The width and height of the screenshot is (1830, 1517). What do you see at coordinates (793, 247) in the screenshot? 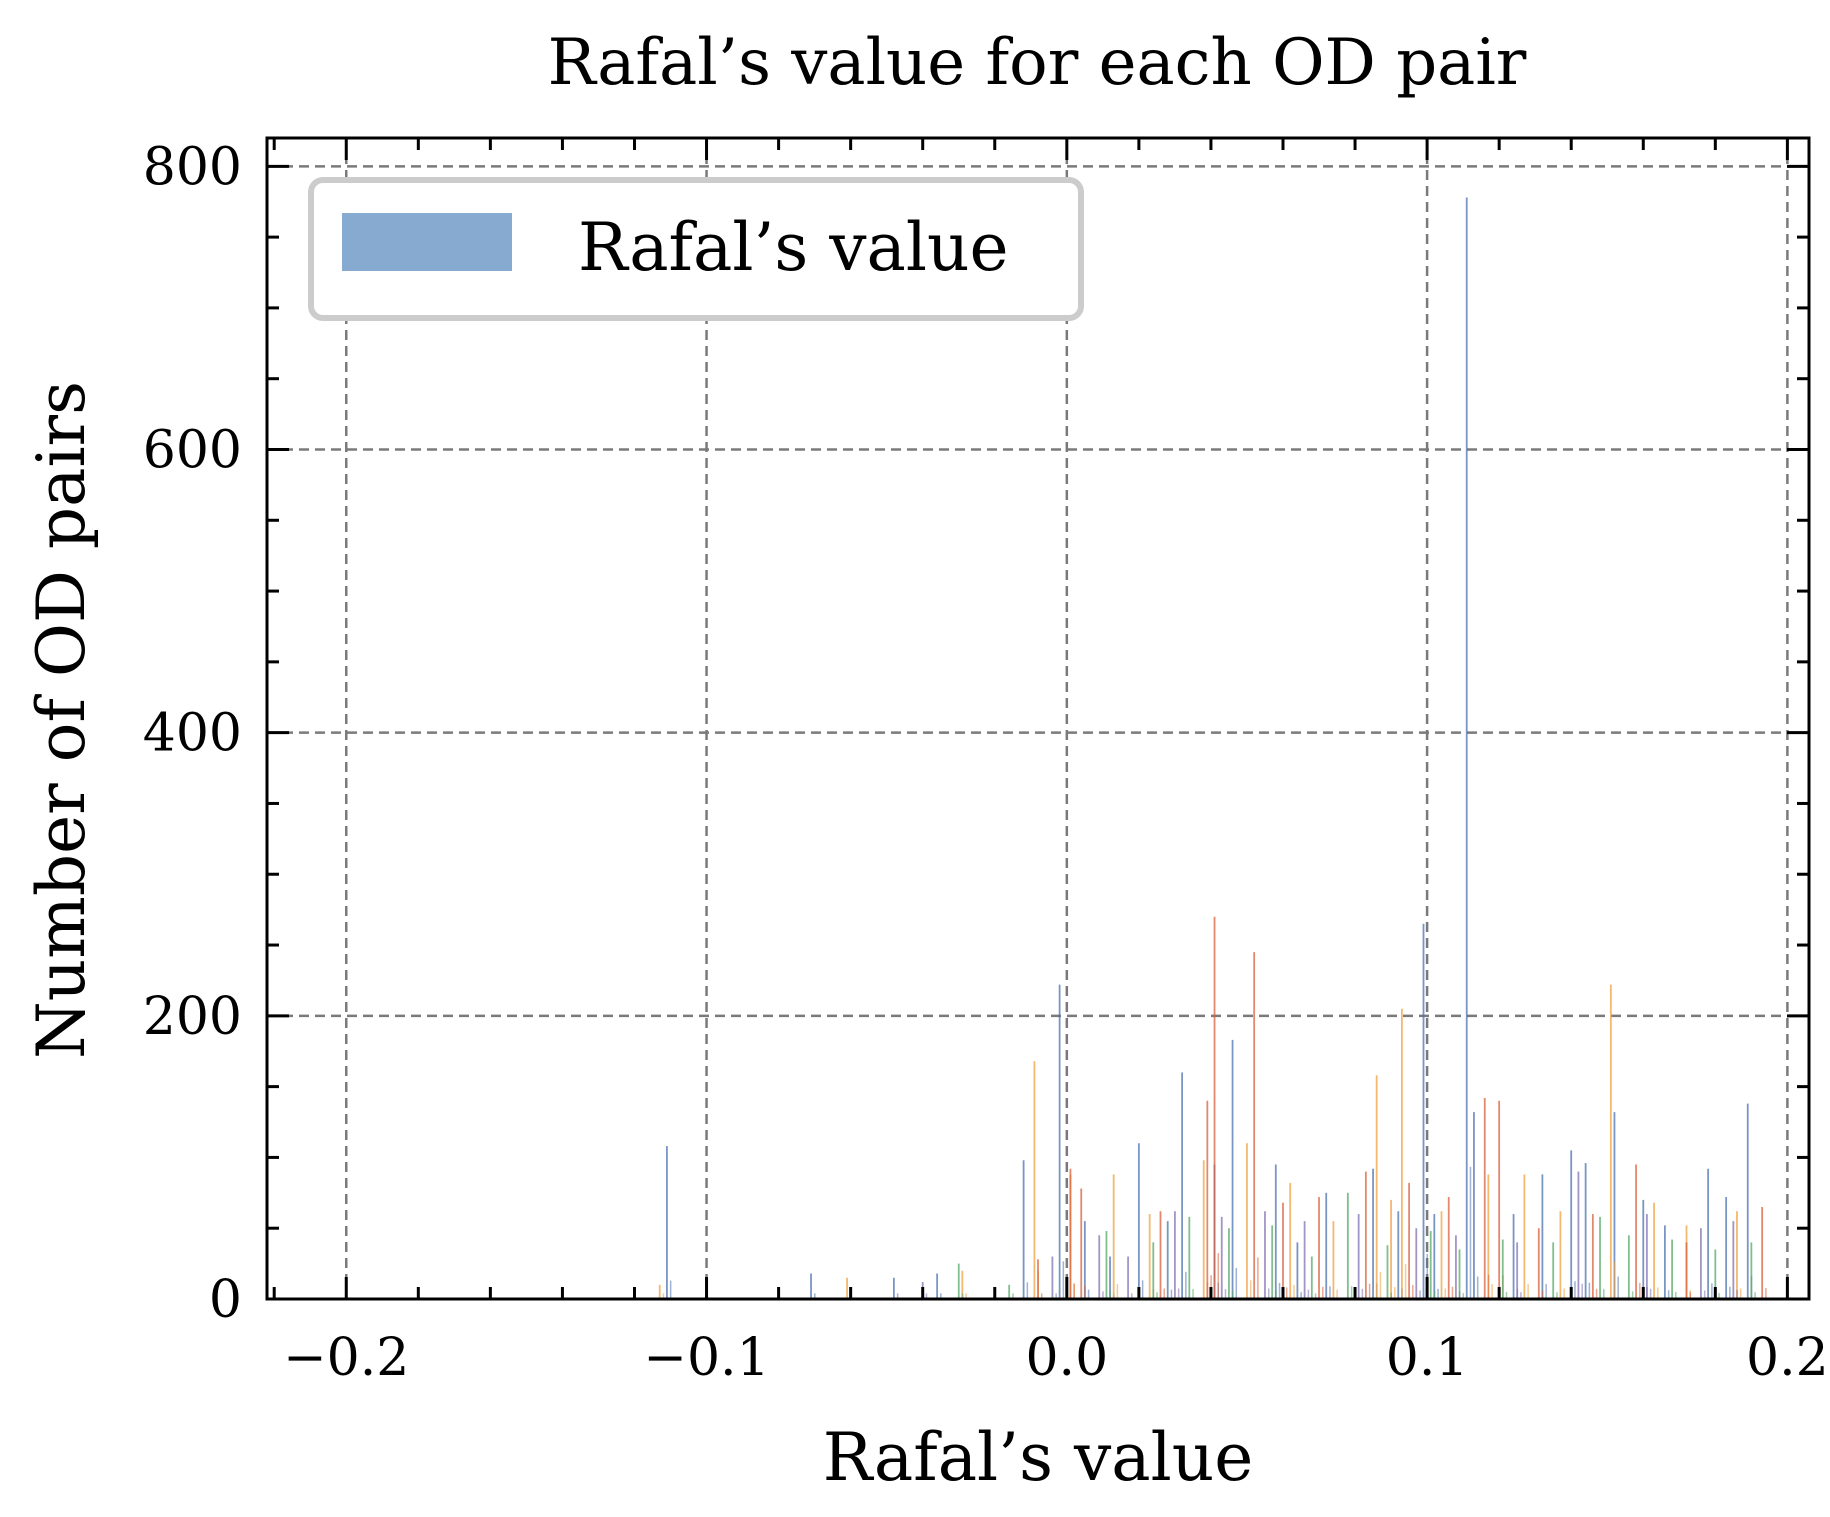
I see `legend-label: Rafal’s value` at bounding box center [793, 247].